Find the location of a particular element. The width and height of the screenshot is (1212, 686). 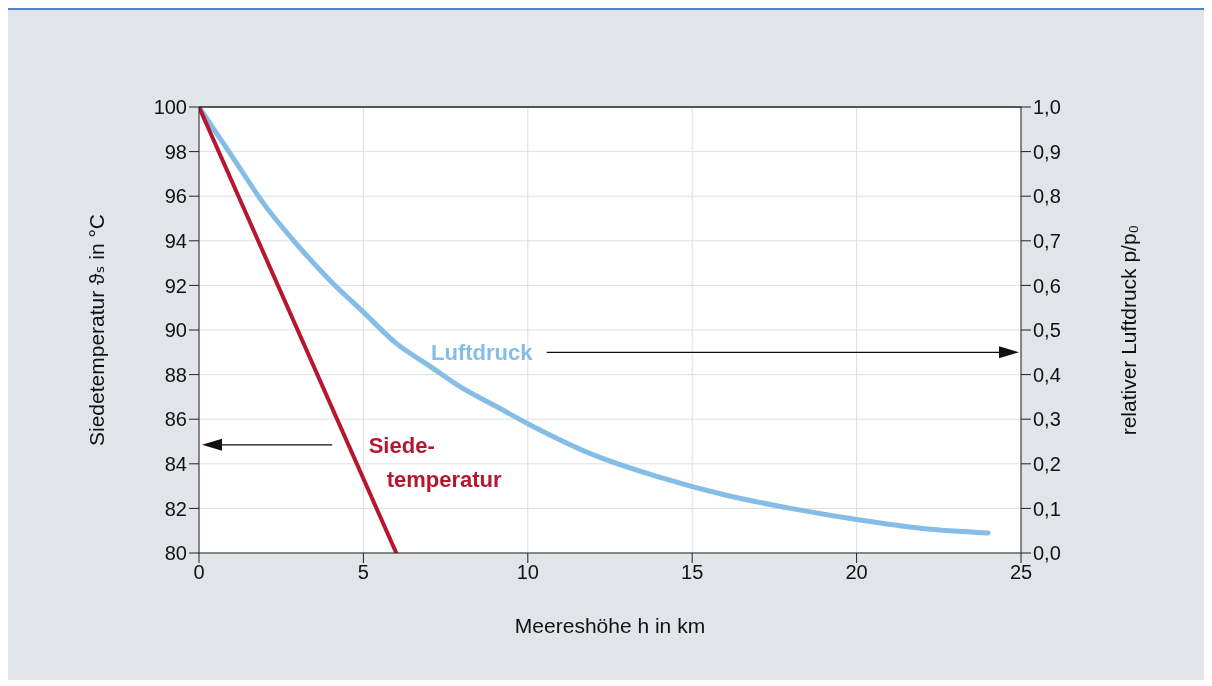

y2-tick-label: 0,4 is located at coordinates (1047, 374).